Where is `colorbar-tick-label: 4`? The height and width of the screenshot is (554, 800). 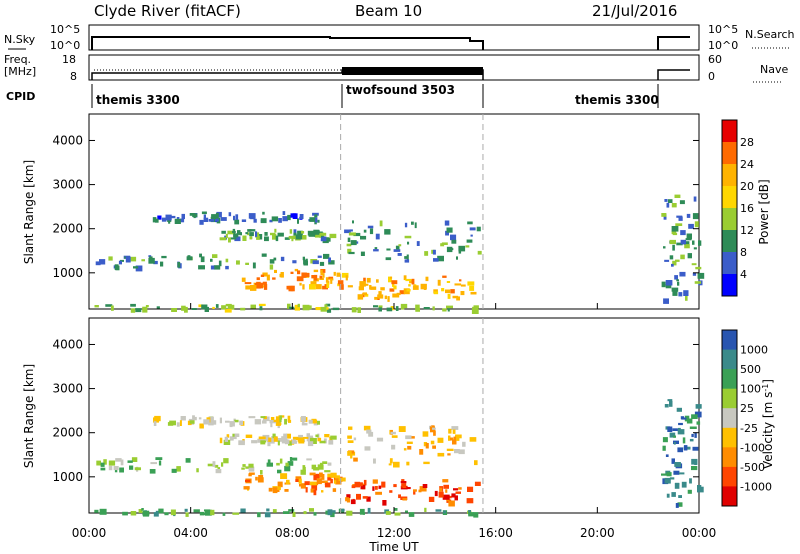 colorbar-tick-label: 4 is located at coordinates (743, 274).